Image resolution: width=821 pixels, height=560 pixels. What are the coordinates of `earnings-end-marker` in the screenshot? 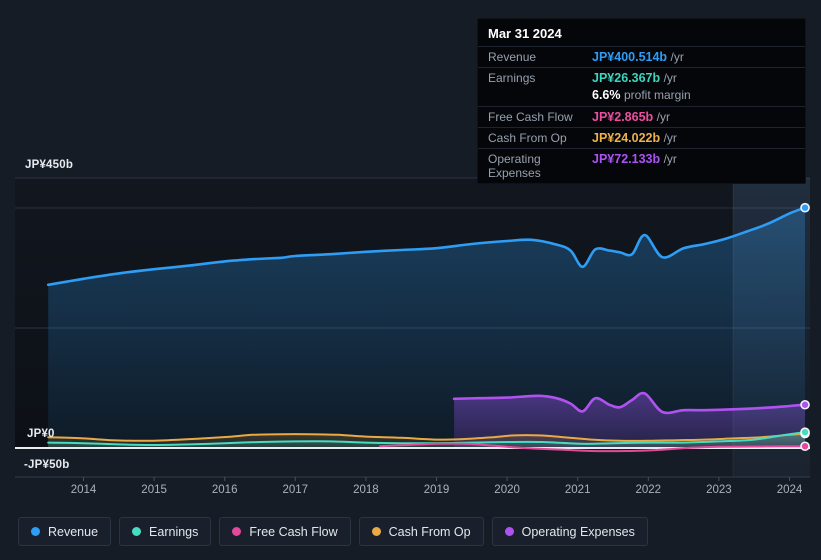 It's located at (805, 432).